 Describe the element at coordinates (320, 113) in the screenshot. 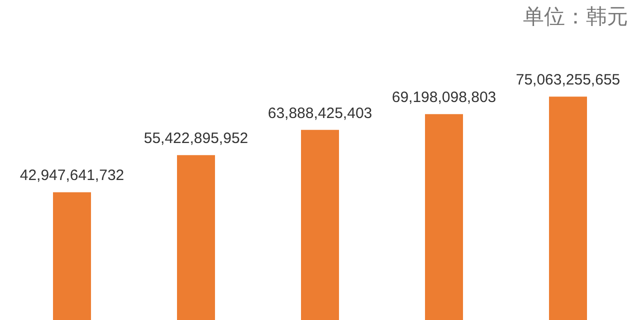

I see `data-label: 63,888,425,403` at that location.